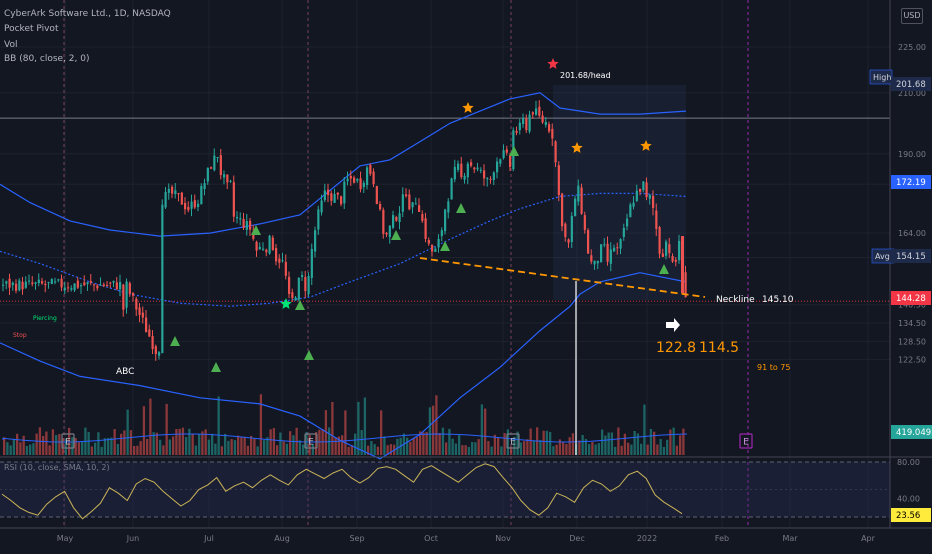 This screenshot has height=554, width=932. What do you see at coordinates (914, 433) in the screenshot?
I see `volume-tag: 419.049K` at bounding box center [914, 433].